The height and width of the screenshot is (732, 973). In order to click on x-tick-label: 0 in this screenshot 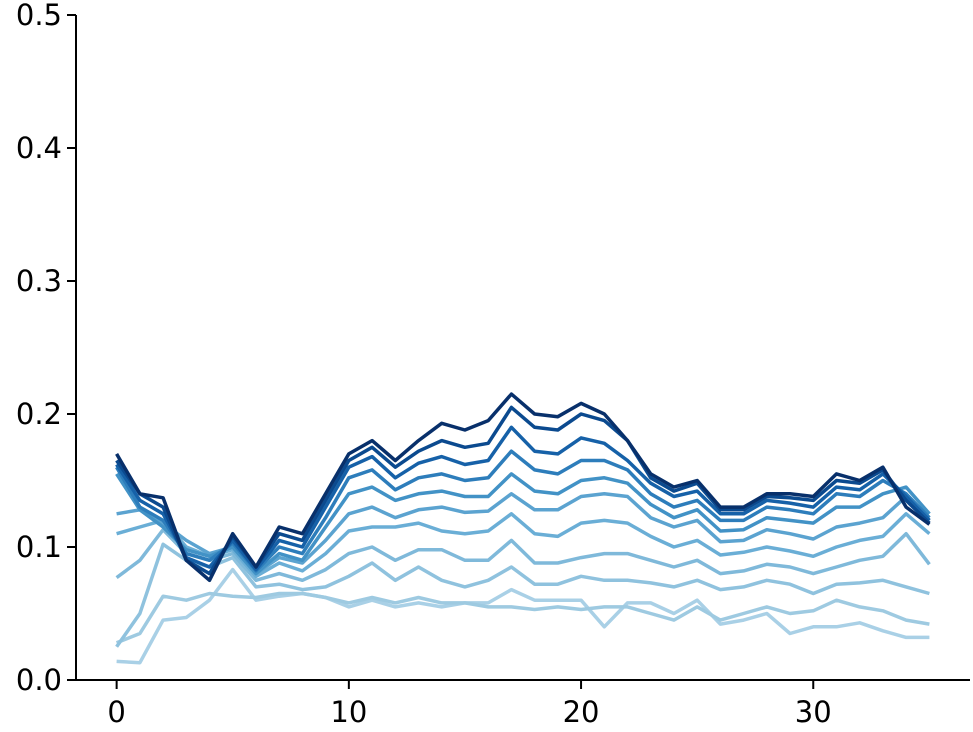, I will do `click(116, 711)`.